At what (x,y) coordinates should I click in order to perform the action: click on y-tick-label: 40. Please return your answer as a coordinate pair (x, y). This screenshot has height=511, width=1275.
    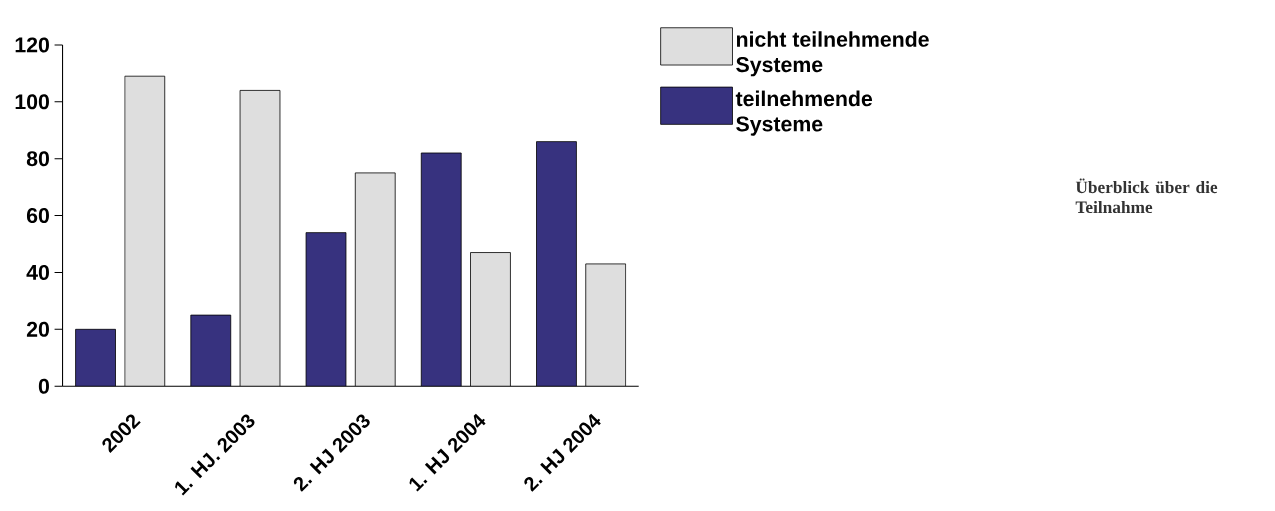
    Looking at the image, I should click on (37, 272).